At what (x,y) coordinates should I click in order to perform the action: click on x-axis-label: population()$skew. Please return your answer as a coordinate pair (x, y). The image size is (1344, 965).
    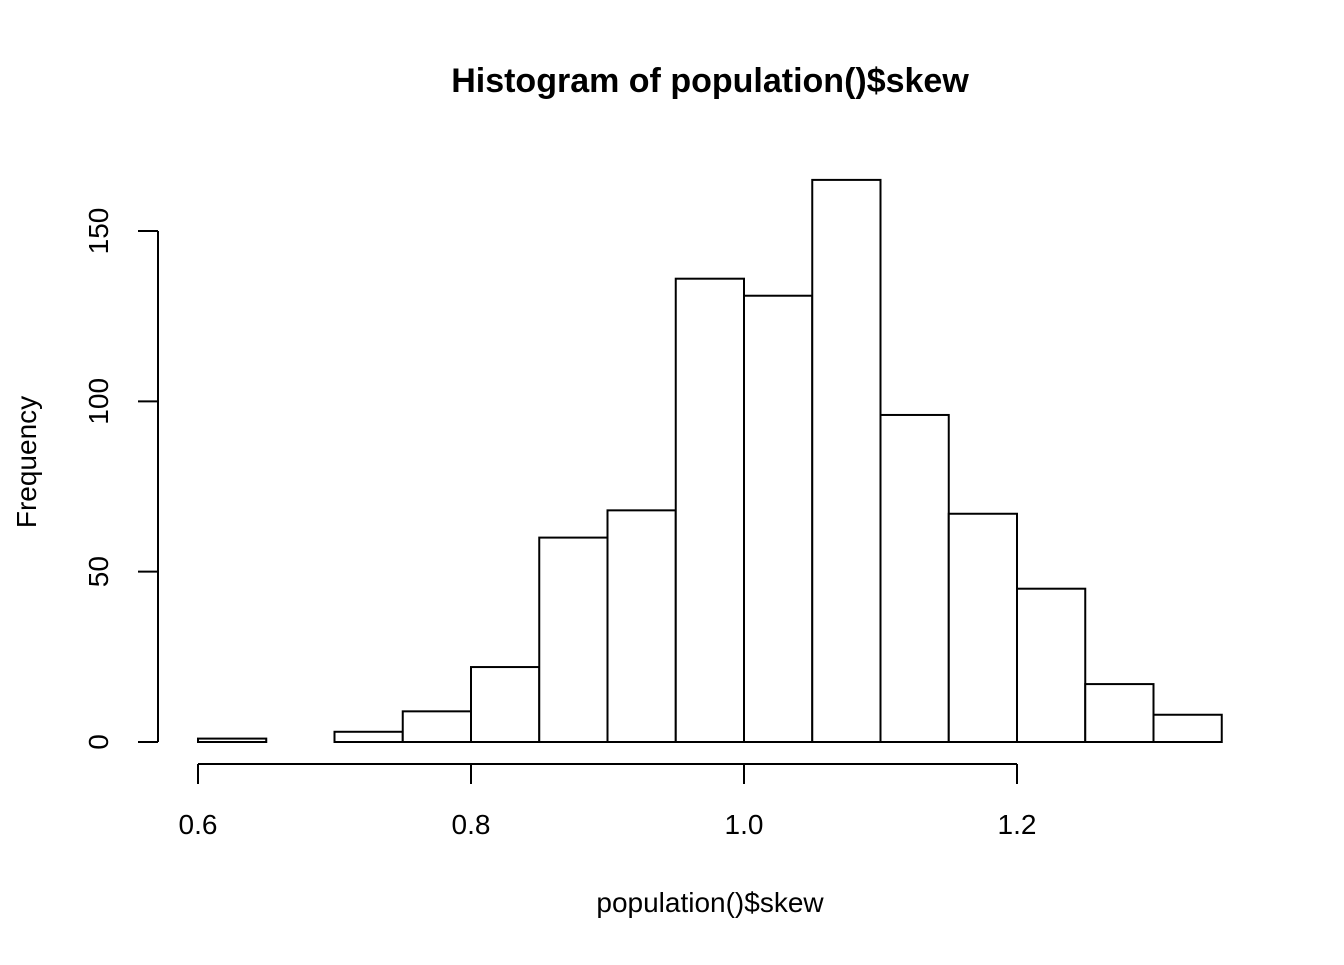
    Looking at the image, I should click on (710, 902).